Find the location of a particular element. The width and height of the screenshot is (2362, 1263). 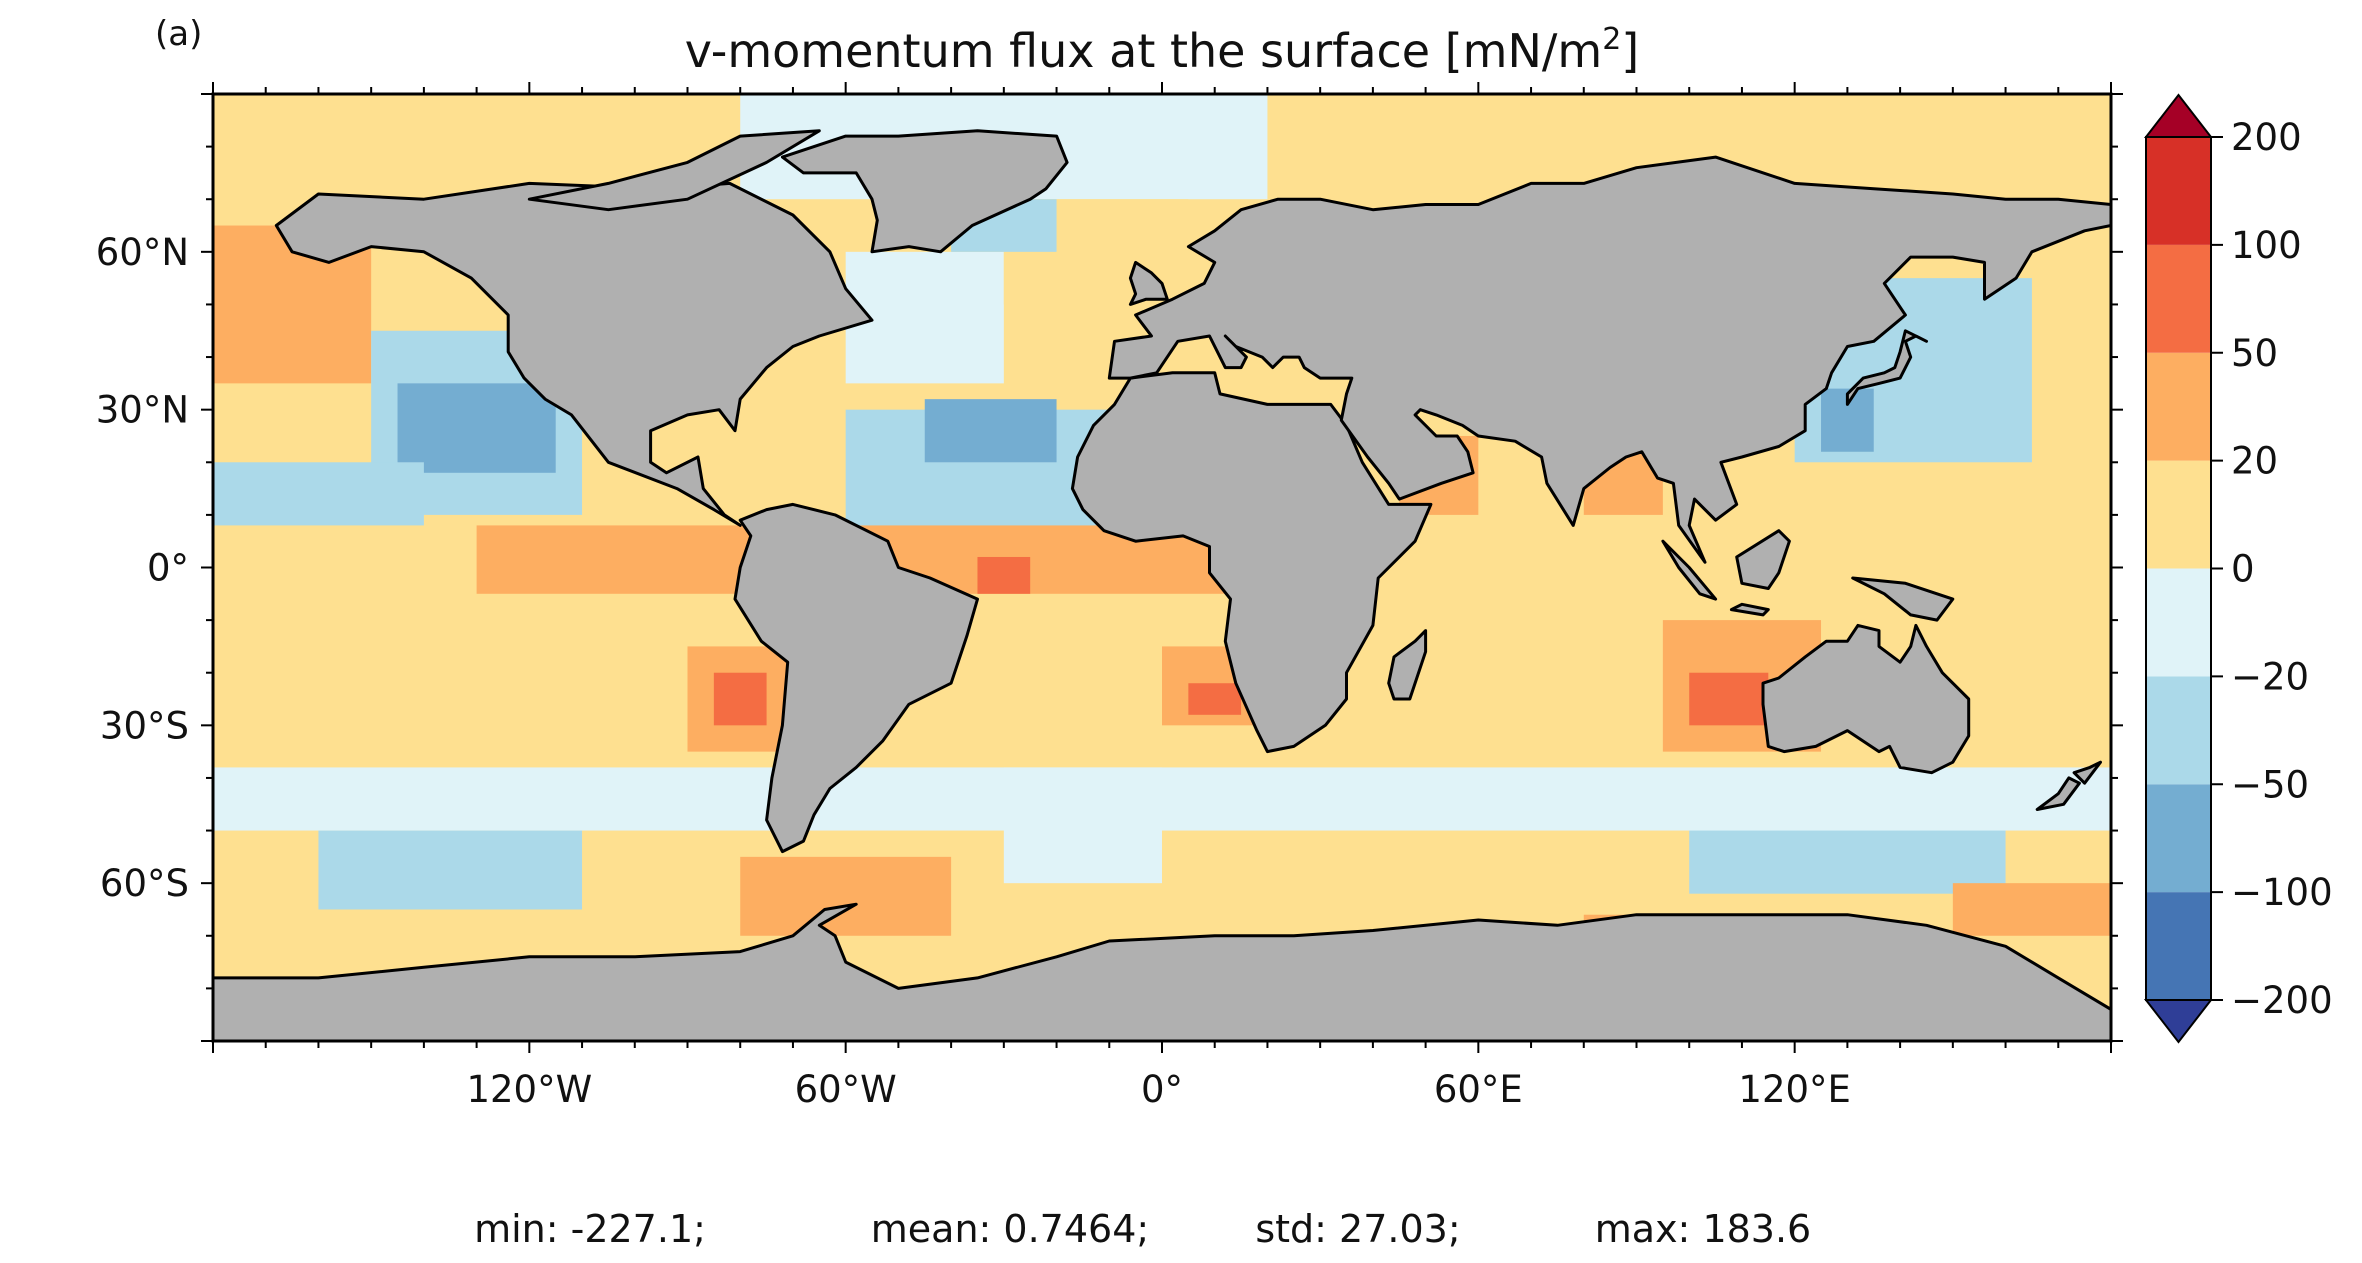

y-tick-label: 30°S is located at coordinates (144, 725).